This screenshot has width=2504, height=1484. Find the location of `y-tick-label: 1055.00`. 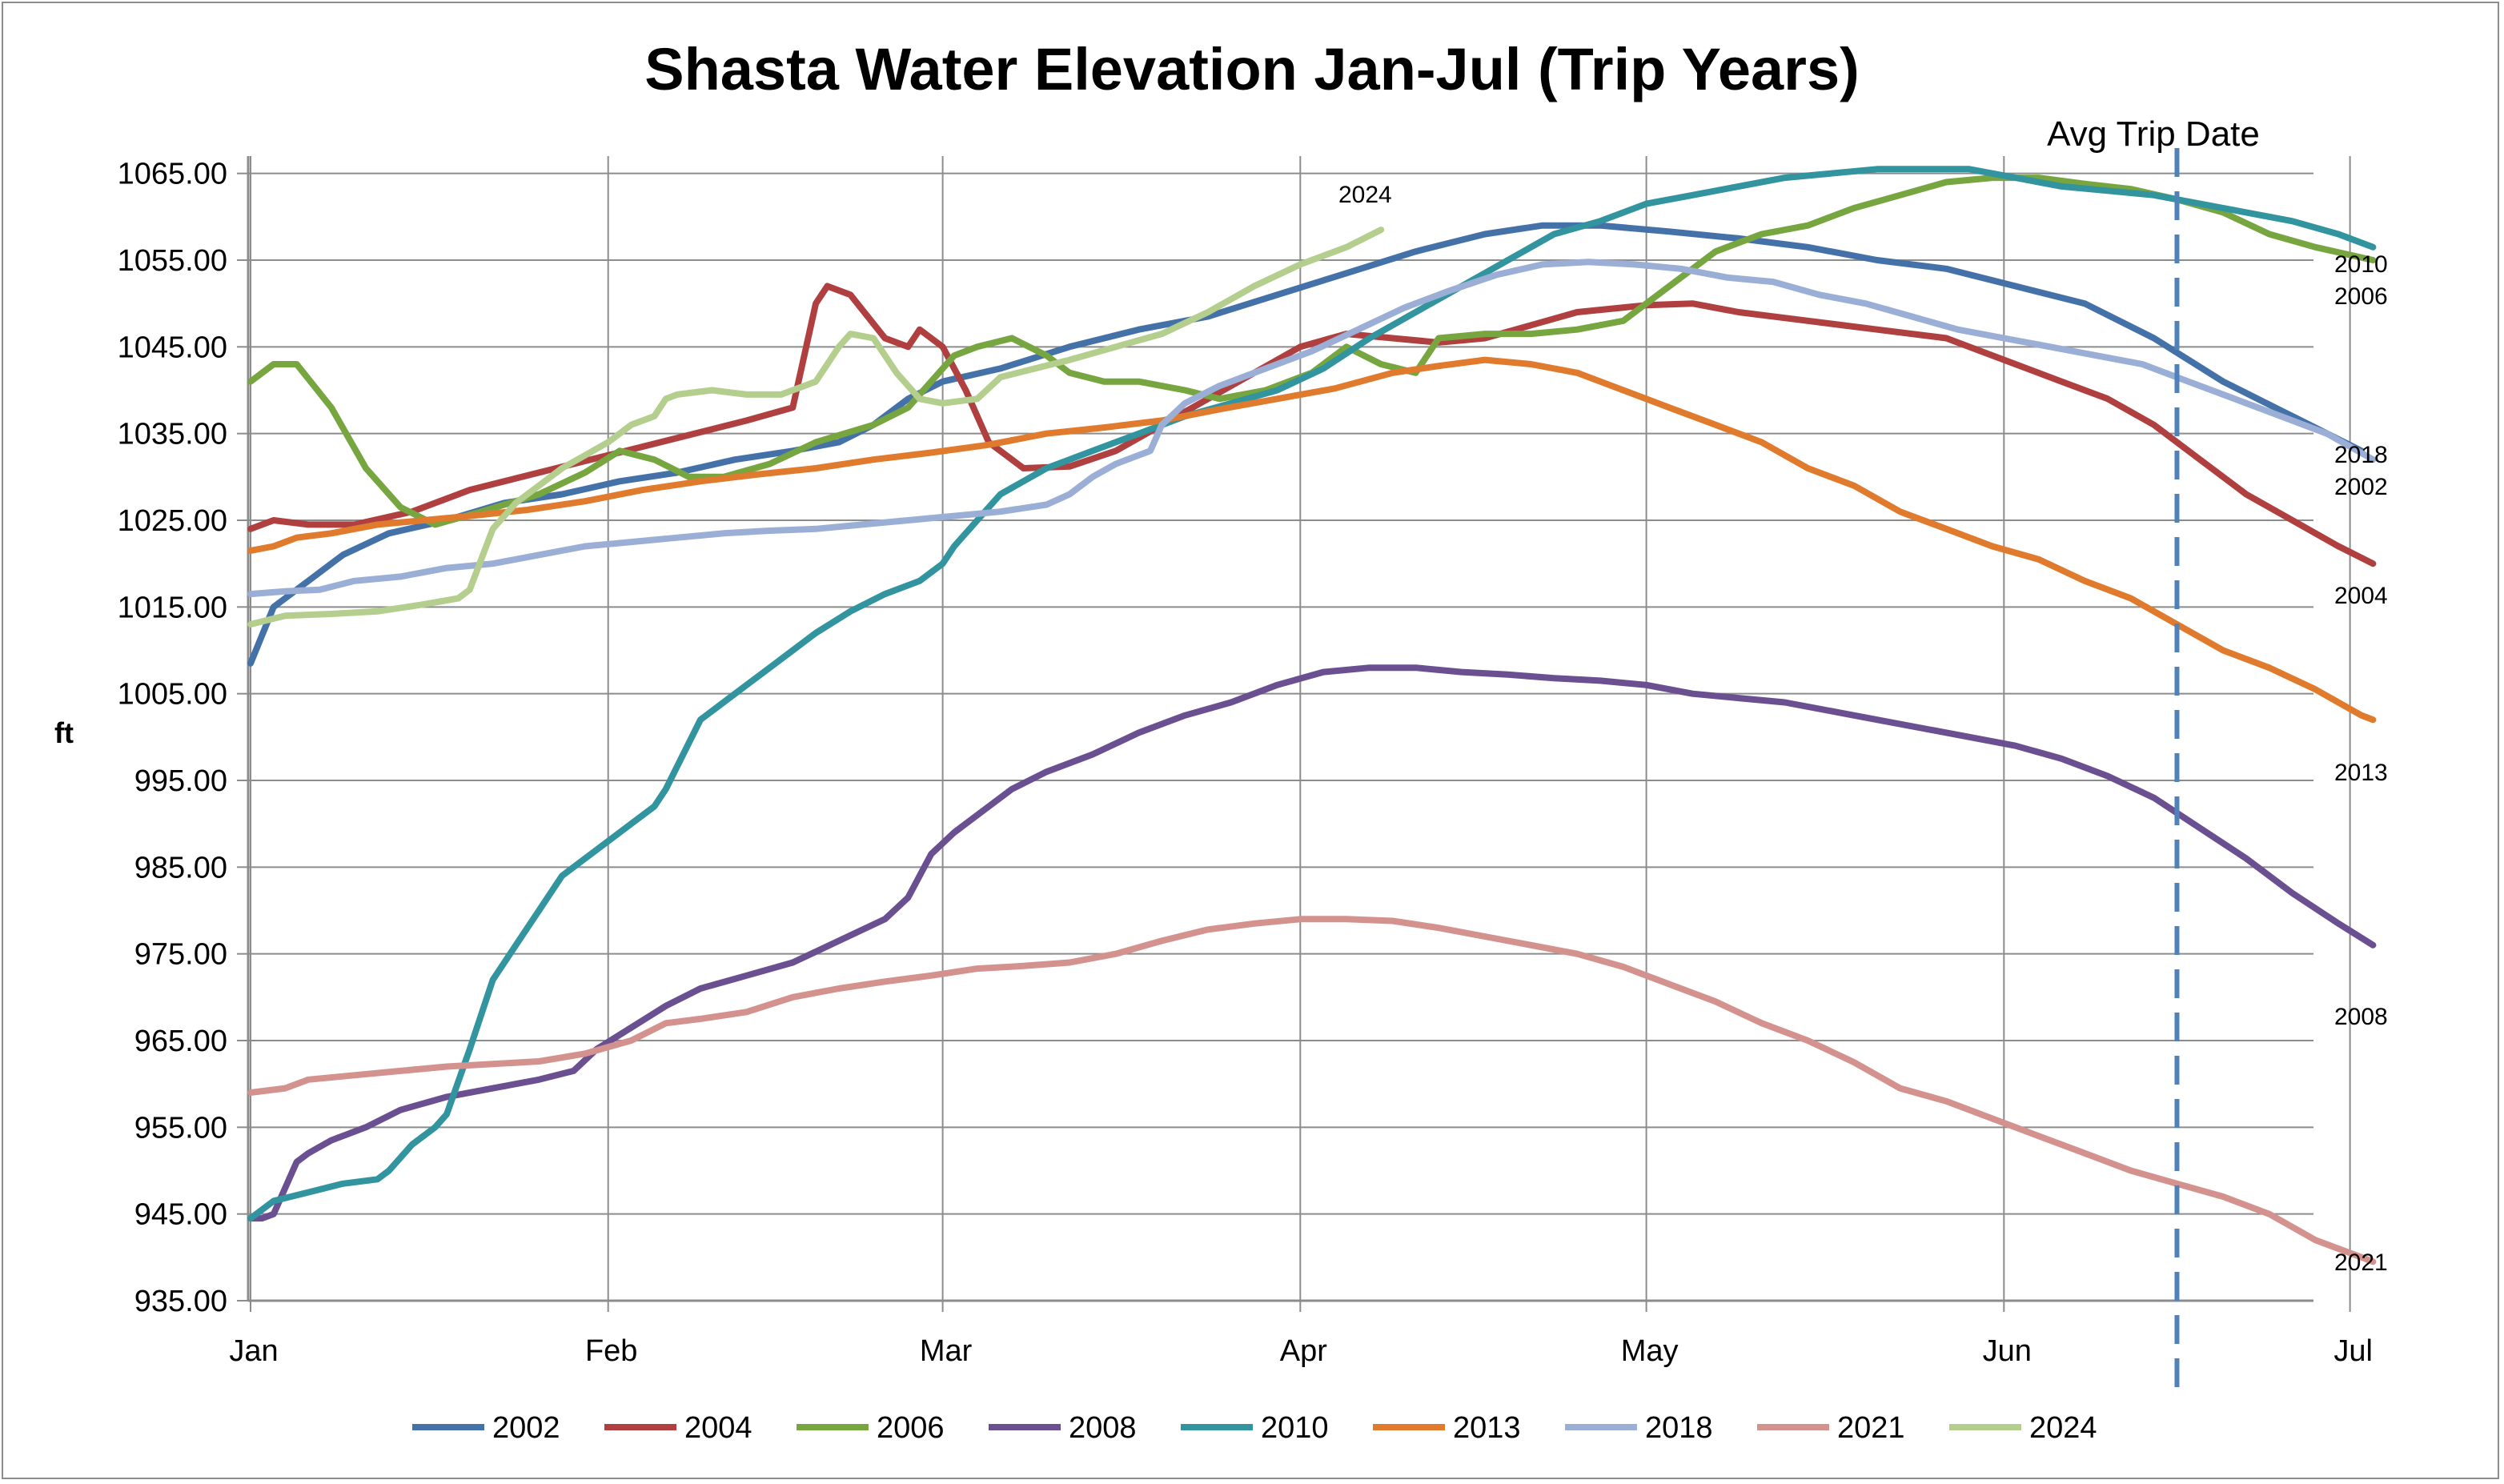

y-tick-label: 1055.00 is located at coordinates (172, 261).